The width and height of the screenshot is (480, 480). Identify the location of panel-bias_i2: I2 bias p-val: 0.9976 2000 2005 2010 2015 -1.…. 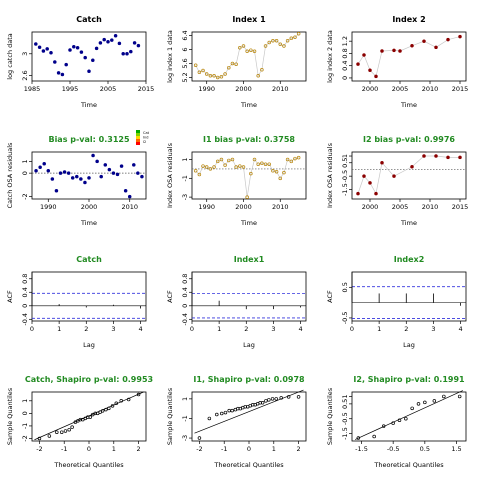
(397, 181).